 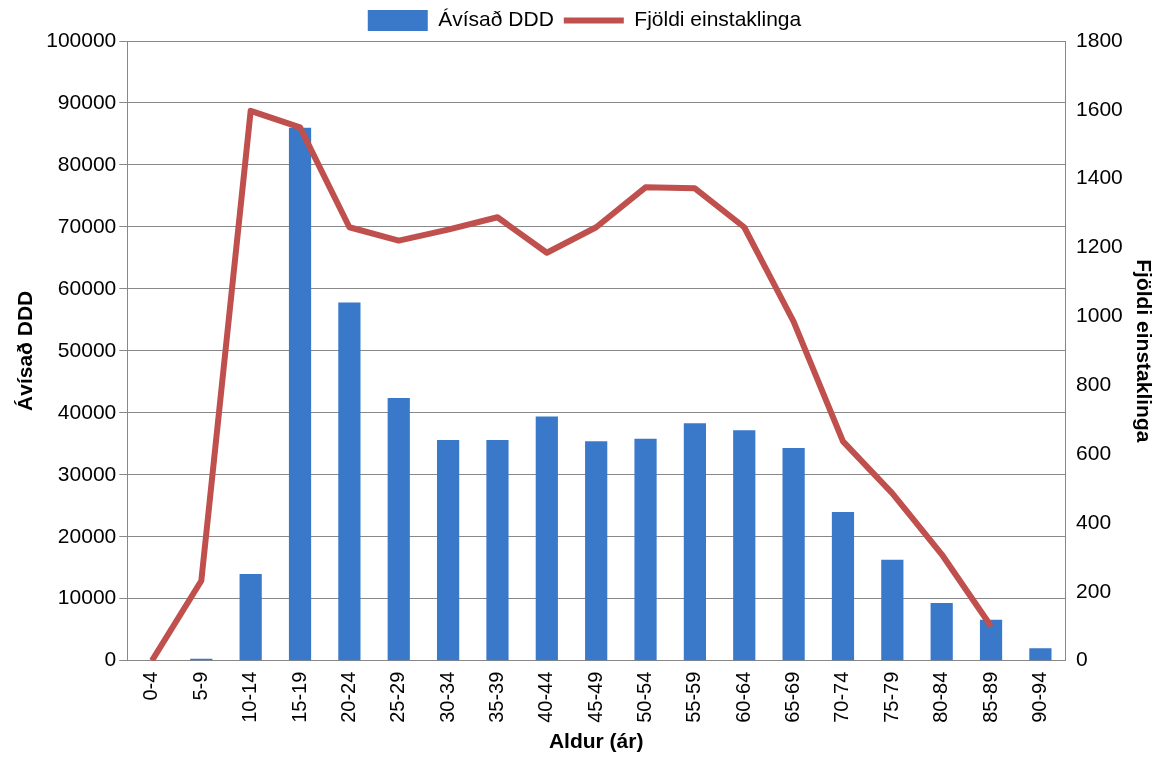 I want to click on legend-label: Fjöldi einstaklinga, so click(x=718, y=19).